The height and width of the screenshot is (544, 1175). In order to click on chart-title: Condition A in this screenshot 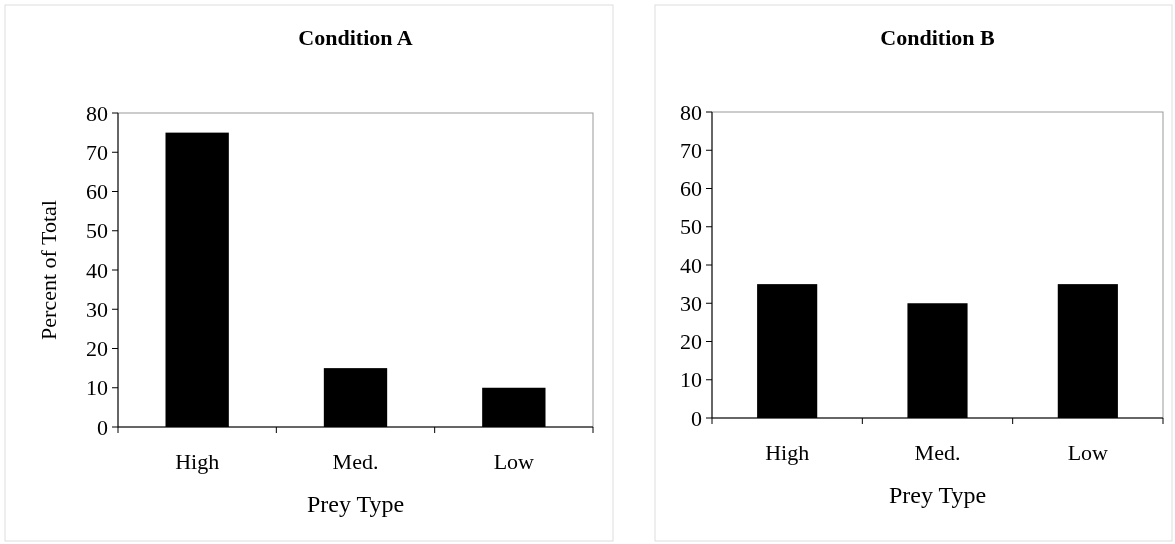, I will do `click(355, 37)`.